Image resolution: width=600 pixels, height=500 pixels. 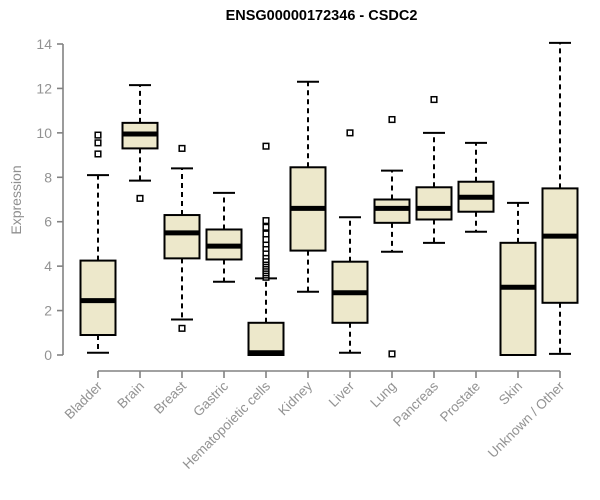 What do you see at coordinates (342, 394) in the screenshot?
I see `x-tick-label: Liver` at bounding box center [342, 394].